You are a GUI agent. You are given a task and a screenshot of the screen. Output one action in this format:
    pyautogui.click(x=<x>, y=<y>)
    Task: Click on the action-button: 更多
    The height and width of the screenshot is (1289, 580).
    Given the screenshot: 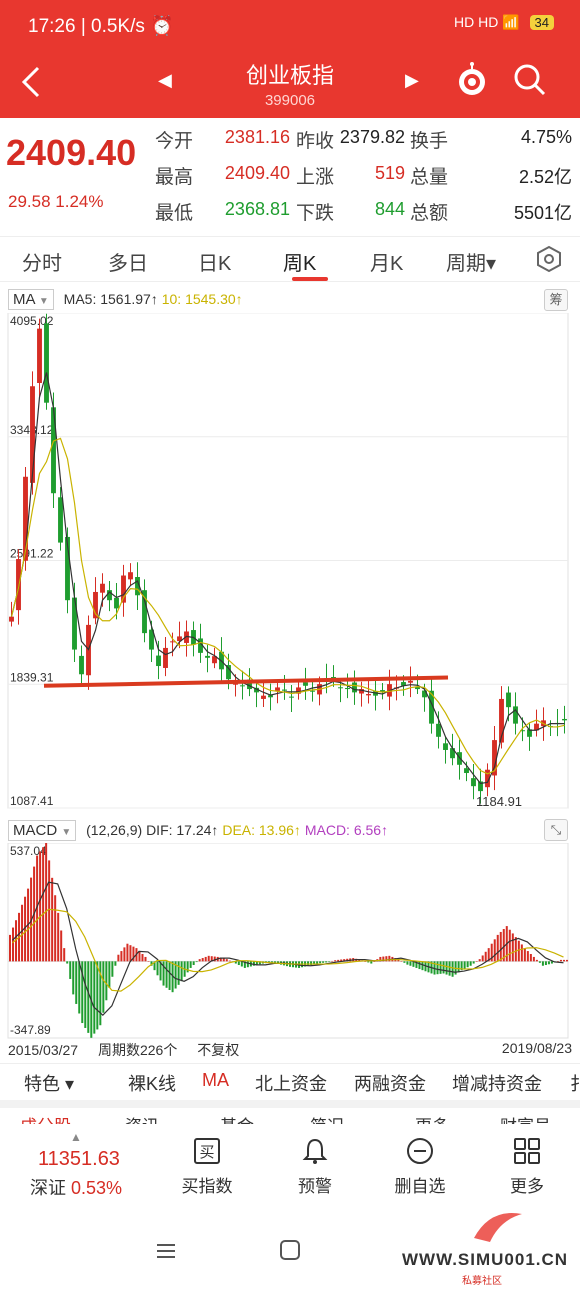 What is the action you would take?
    pyautogui.click(x=527, y=1166)
    